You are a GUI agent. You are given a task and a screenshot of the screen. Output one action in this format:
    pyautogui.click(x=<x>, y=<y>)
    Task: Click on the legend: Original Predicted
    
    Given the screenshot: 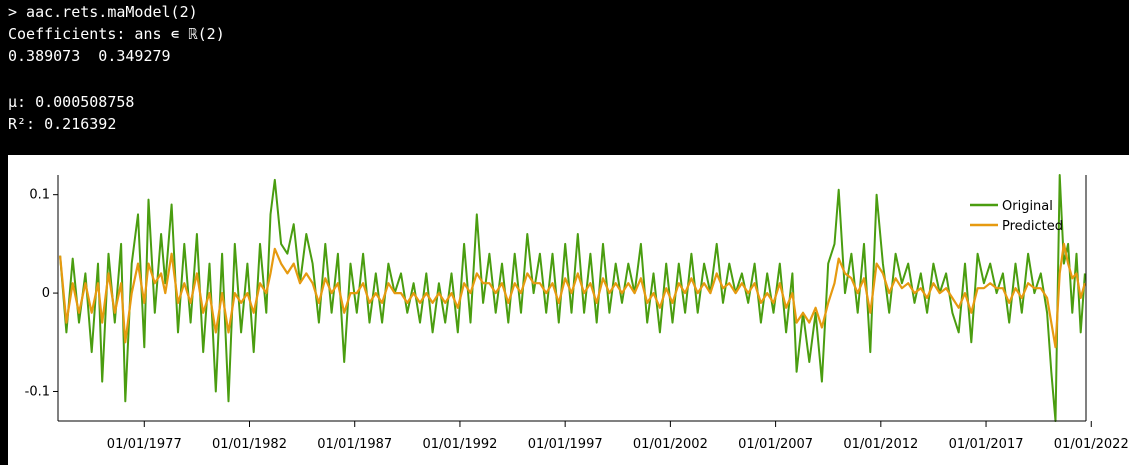 What is the action you would take?
    pyautogui.click(x=1016, y=216)
    